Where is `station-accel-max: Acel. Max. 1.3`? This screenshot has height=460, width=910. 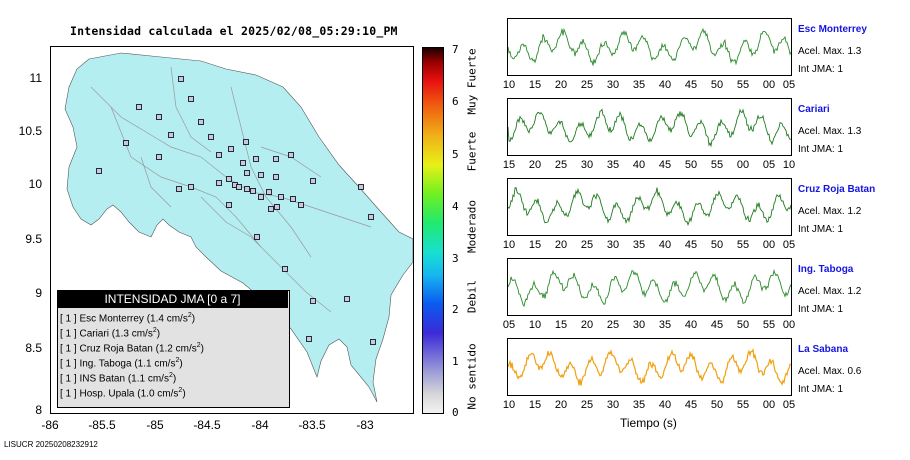
station-accel-max: Acel. Max. 1.3 is located at coordinates (830, 131).